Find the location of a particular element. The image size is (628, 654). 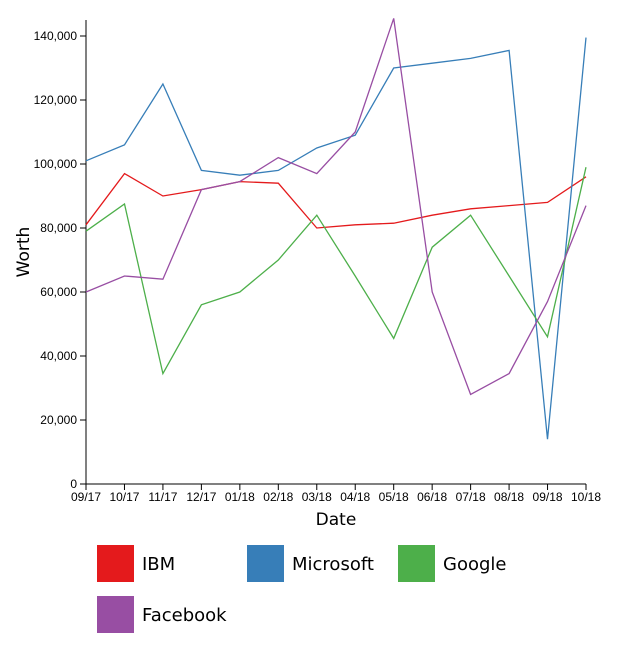

y-tick-label: 0 is located at coordinates (73, 484).